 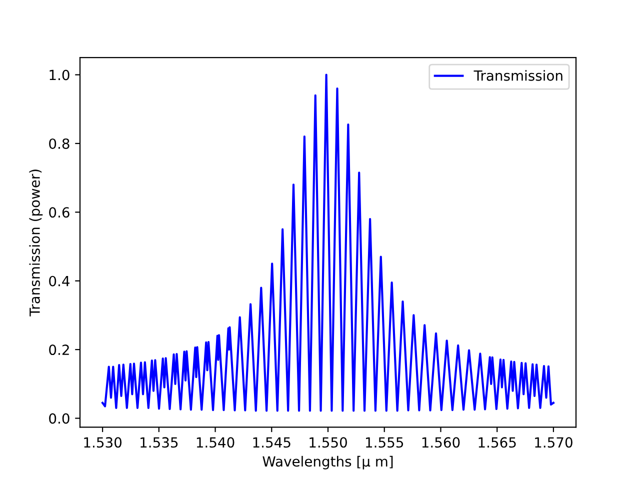 What do you see at coordinates (59, 418) in the screenshot?
I see `y-tick-label: 0.0` at bounding box center [59, 418].